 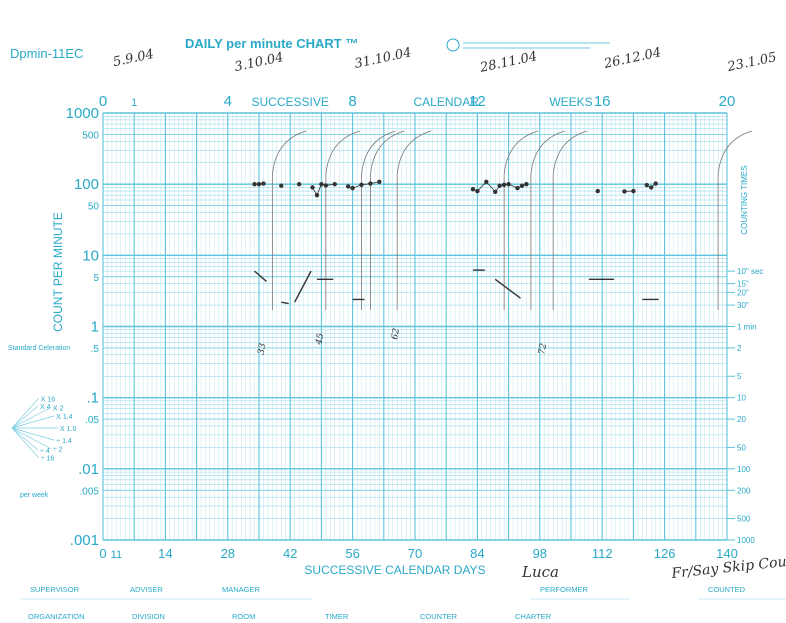 What do you see at coordinates (528, 45) in the screenshot?
I see `publisher-logo` at bounding box center [528, 45].